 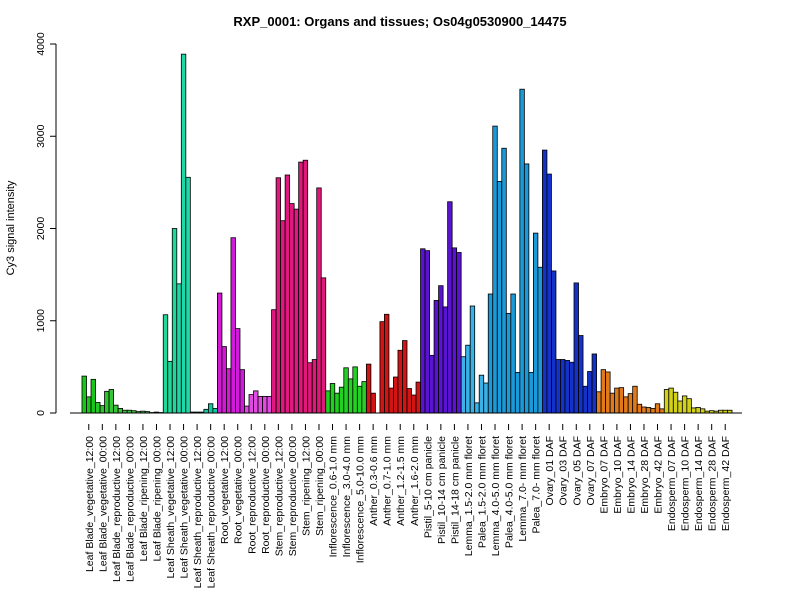 I want to click on x-tick-label: Leaf Blade_vegetative_00:00, so click(x=103, y=504).